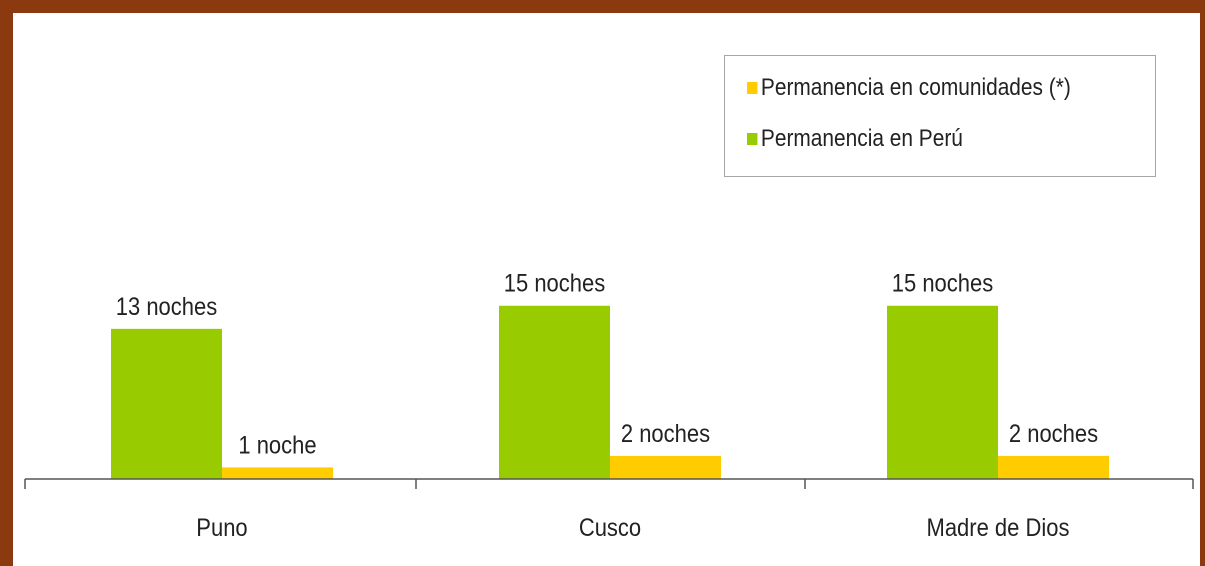  What do you see at coordinates (942, 392) in the screenshot?
I see `bar-madre-de-dios-peru` at bounding box center [942, 392].